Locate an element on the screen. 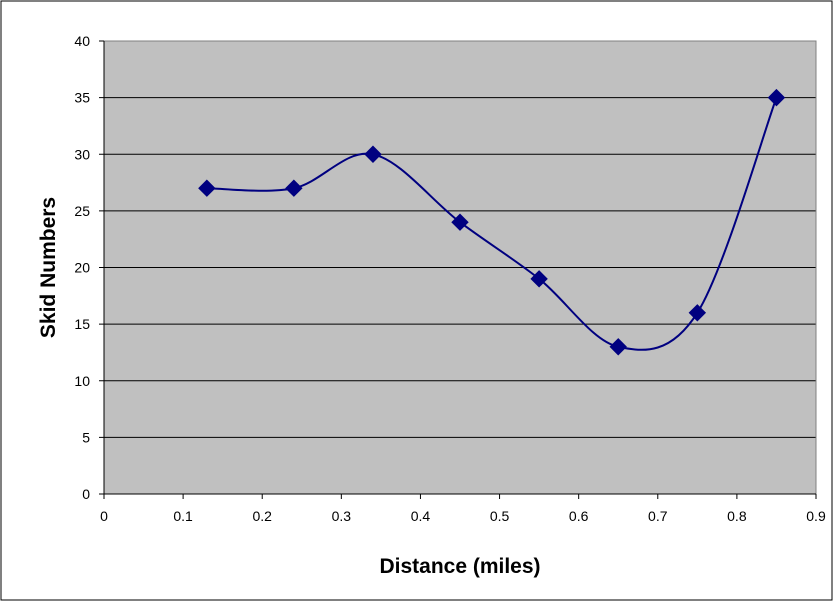 This screenshot has height=601, width=833. y-tick-label: 5 is located at coordinates (86, 437).